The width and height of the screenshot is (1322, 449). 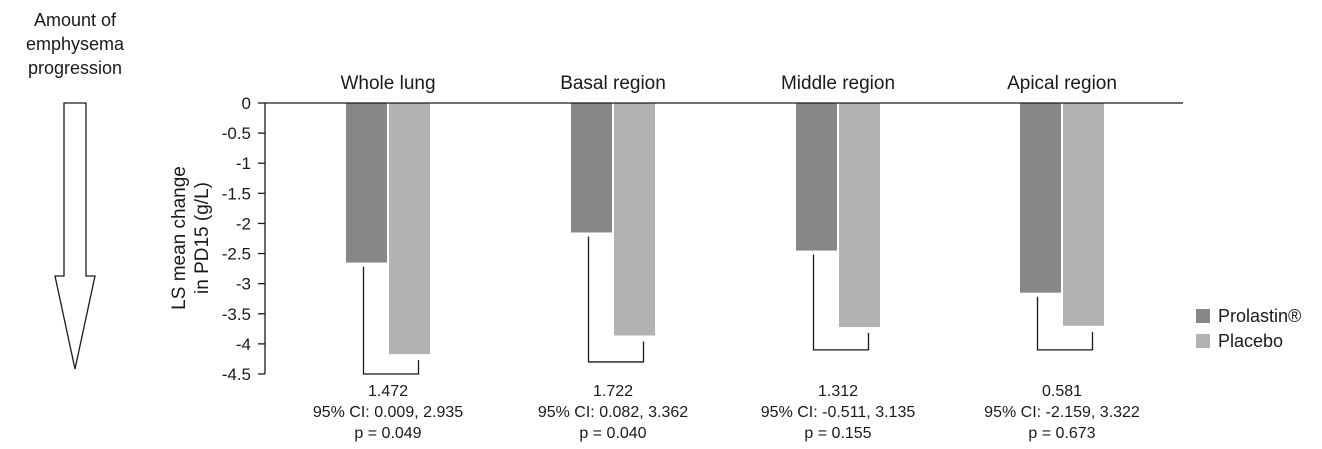 What do you see at coordinates (1250, 341) in the screenshot?
I see `legend-label: Placebo` at bounding box center [1250, 341].